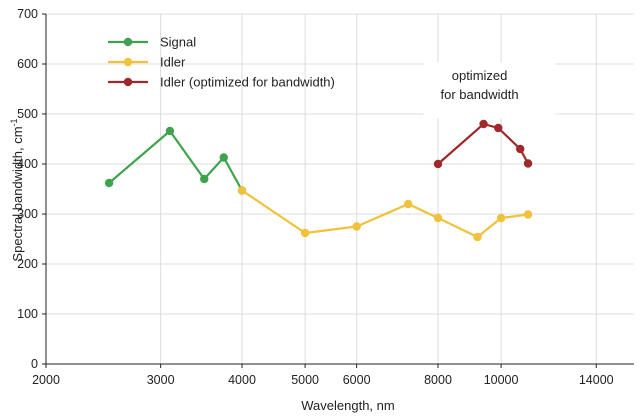 Image resolution: width=643 pixels, height=416 pixels. What do you see at coordinates (14, 122) in the screenshot?
I see `y-axis-label-sup: -1` at bounding box center [14, 122].